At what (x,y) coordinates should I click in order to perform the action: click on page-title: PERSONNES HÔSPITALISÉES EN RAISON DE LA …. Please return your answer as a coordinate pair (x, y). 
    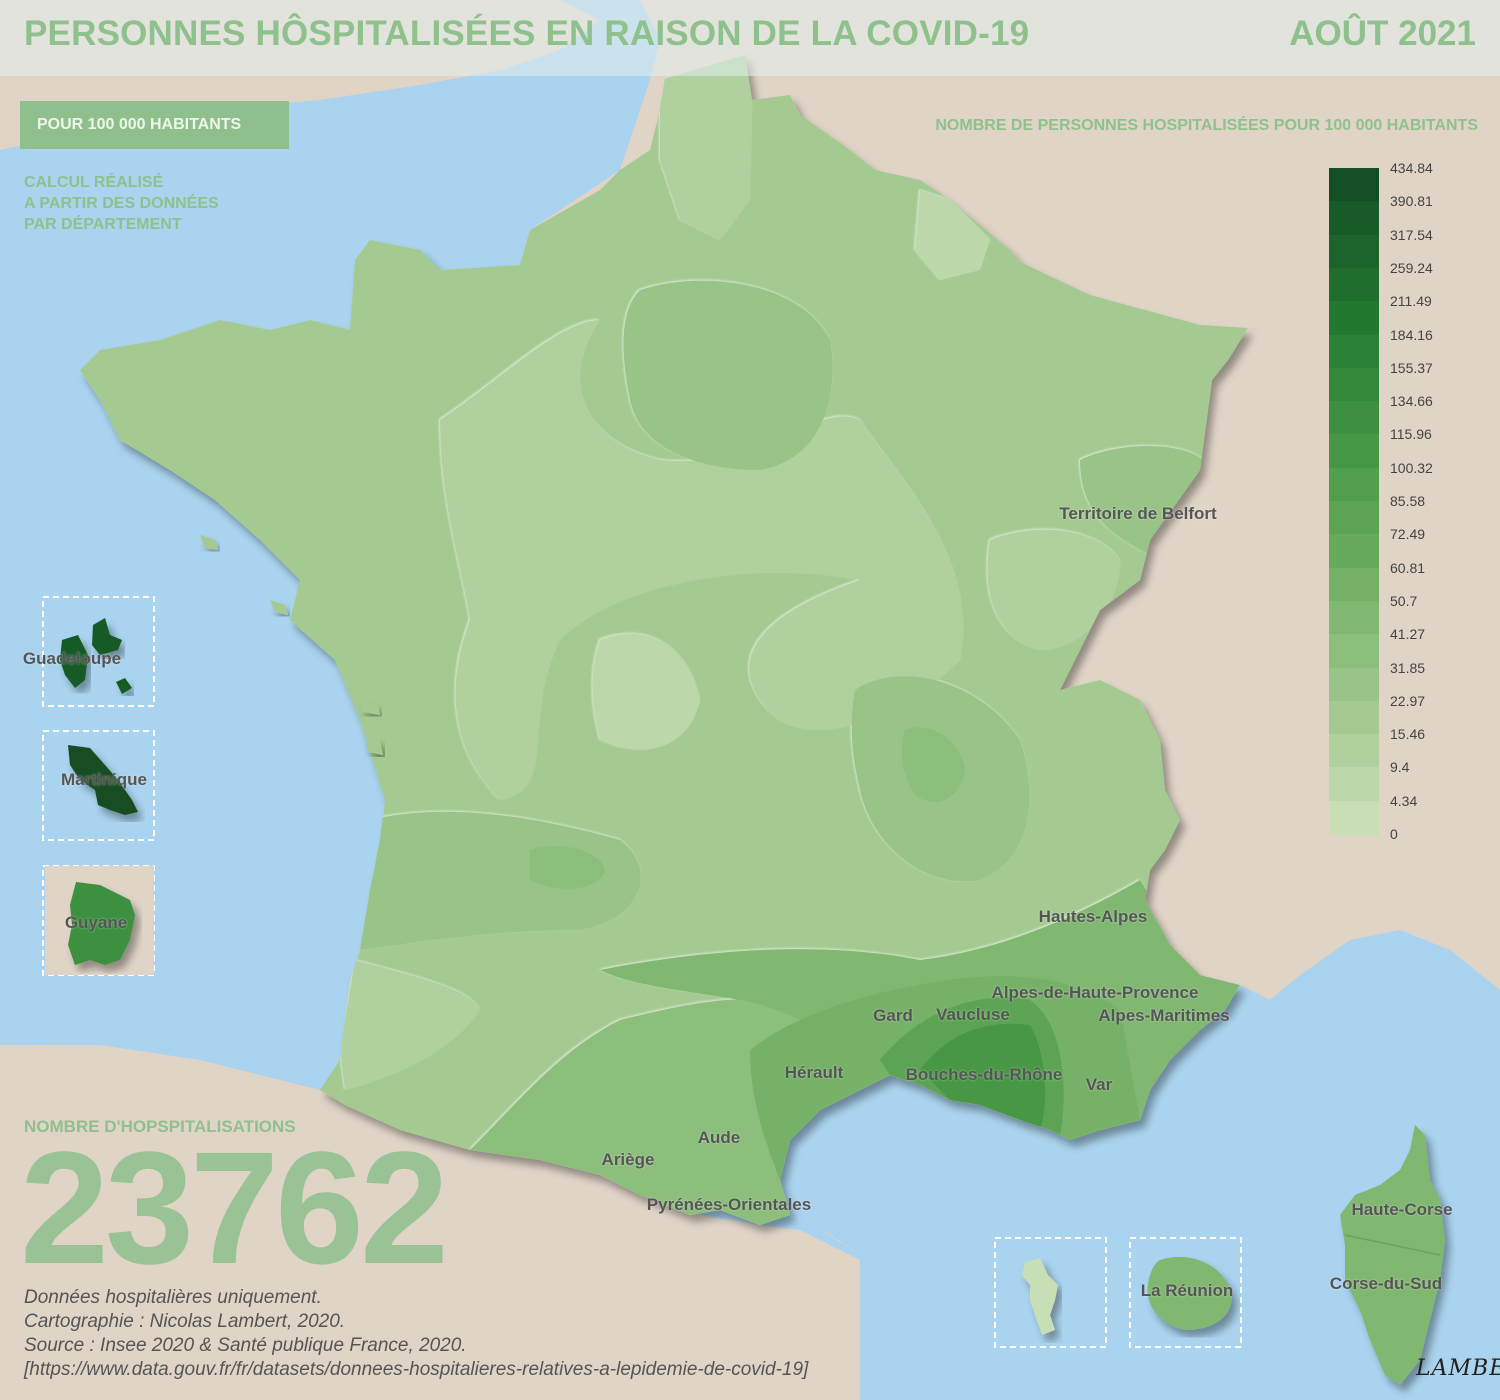
    Looking at the image, I should click on (527, 33).